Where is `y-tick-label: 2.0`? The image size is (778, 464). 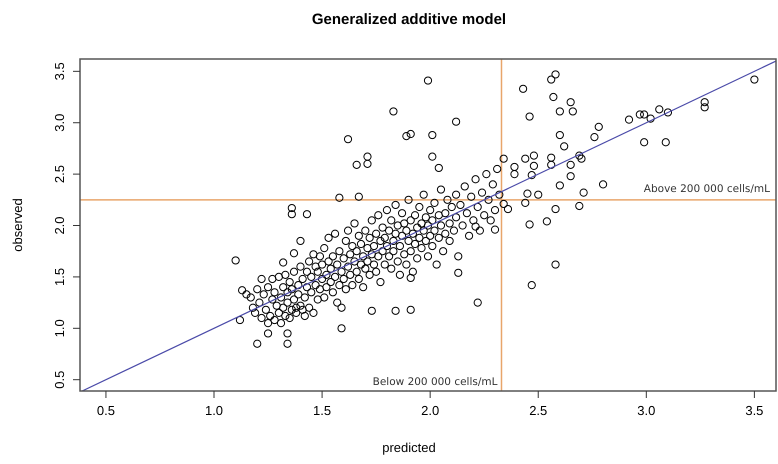 y-tick-label: 2.0 is located at coordinates (59, 225).